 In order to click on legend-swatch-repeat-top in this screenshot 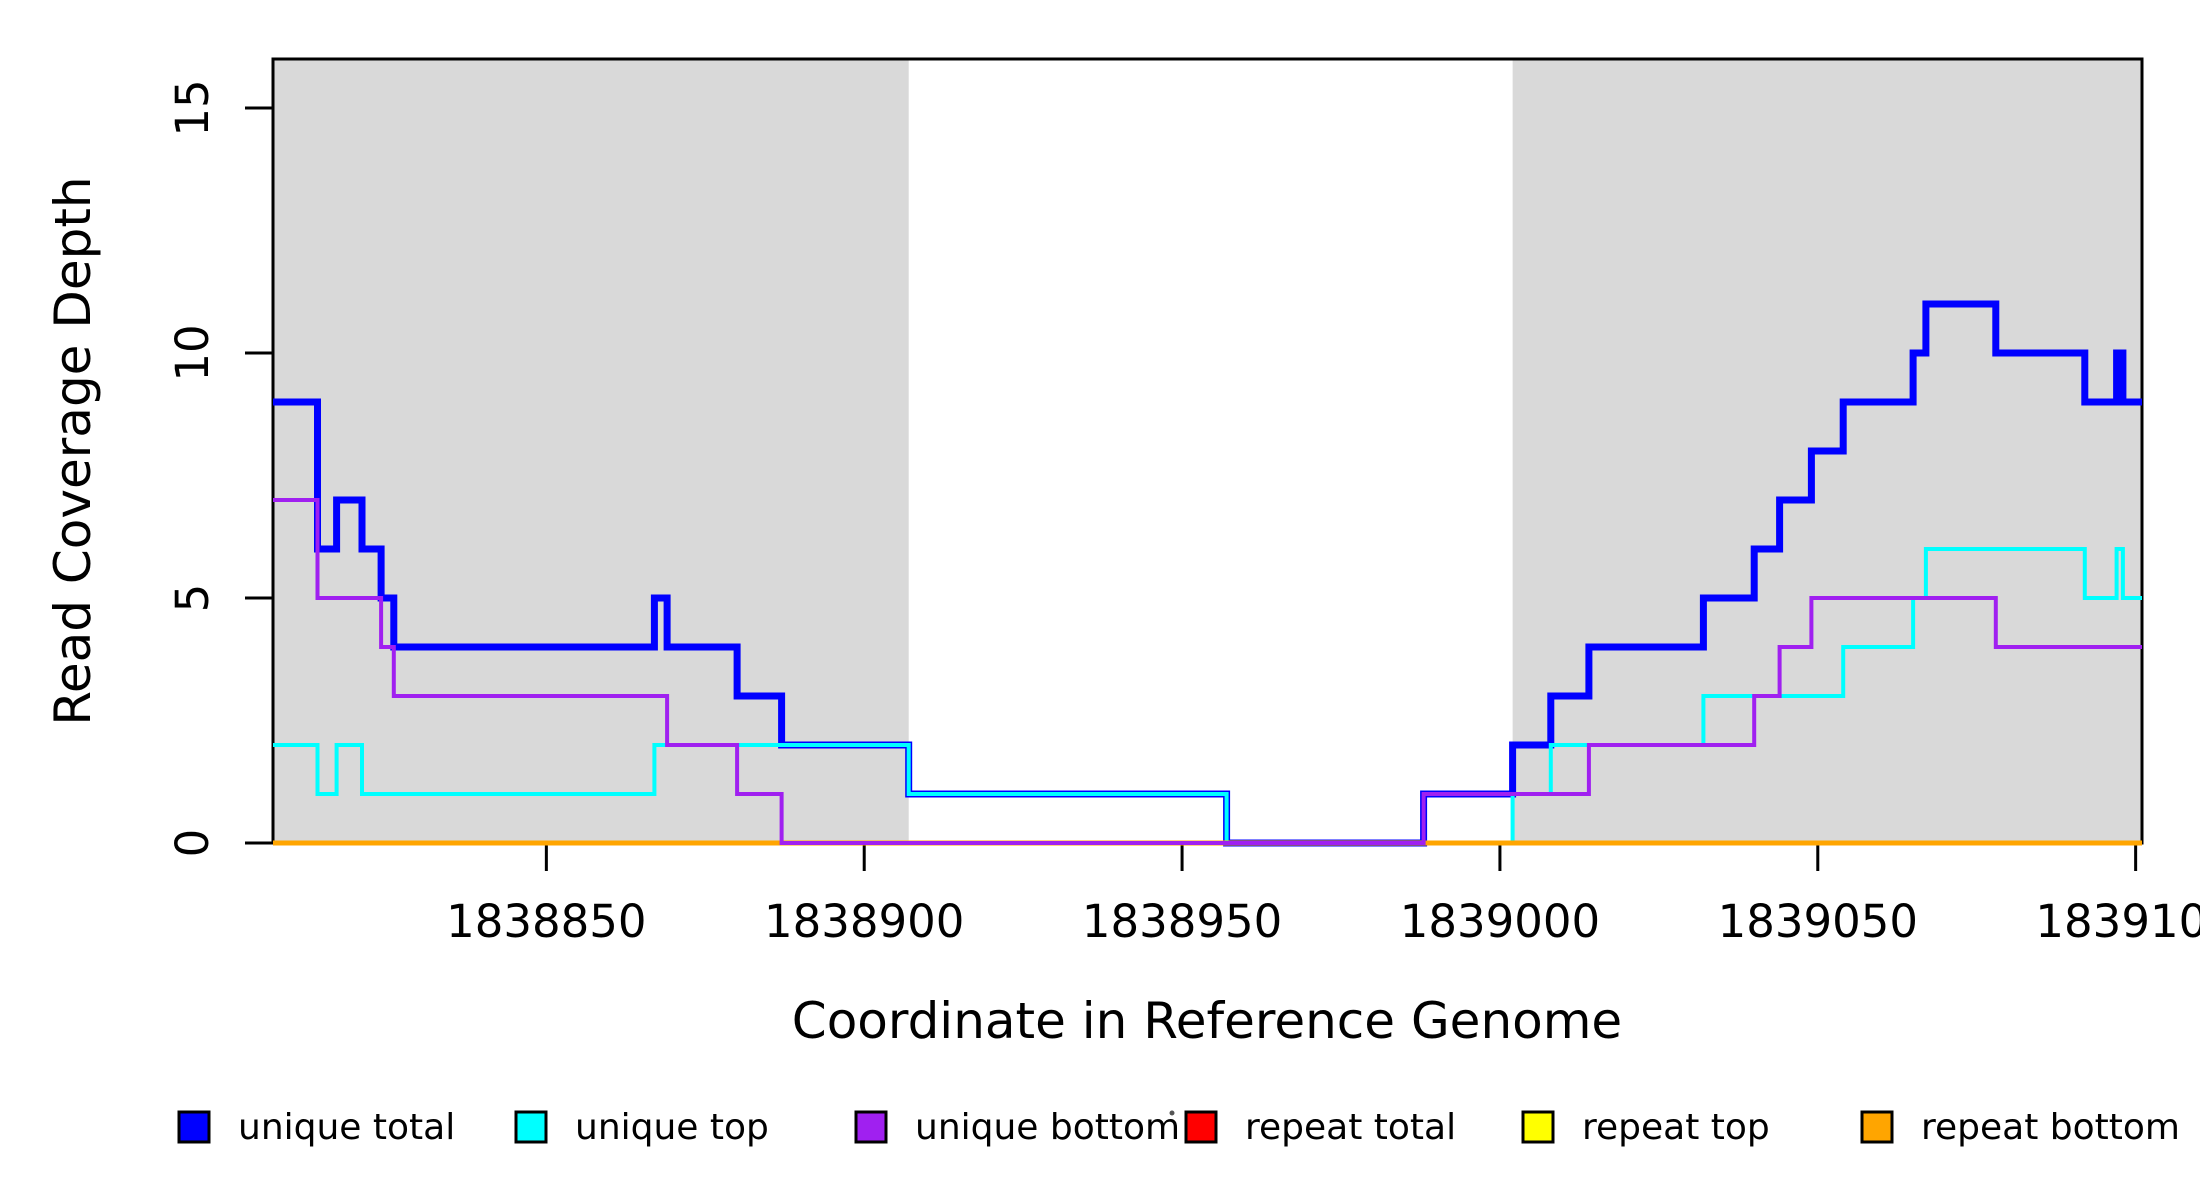, I will do `click(1538, 1127)`.